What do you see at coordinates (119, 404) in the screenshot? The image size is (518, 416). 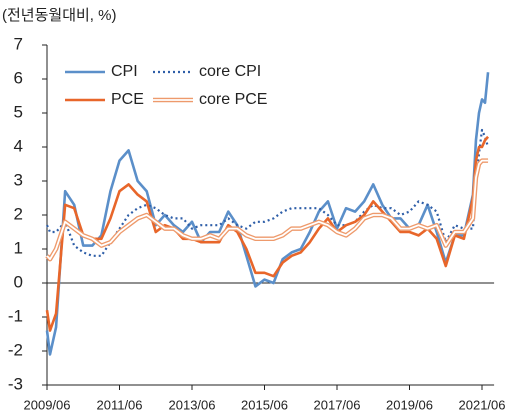 I see `x-tick-label: 2011/06` at bounding box center [119, 404].